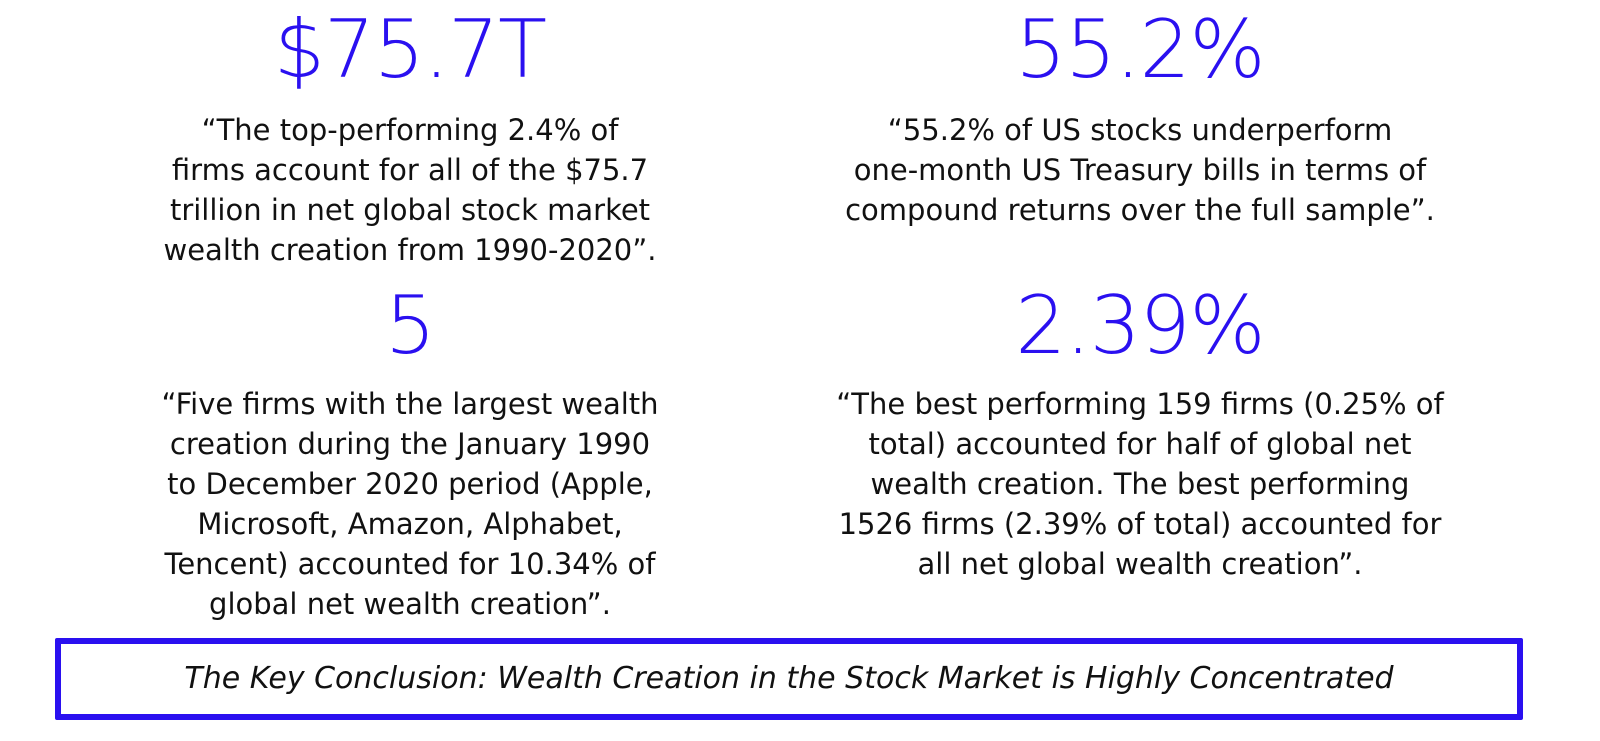 The width and height of the screenshot is (1600, 741). I want to click on stat-number: 2.39%, so click(1140, 325).